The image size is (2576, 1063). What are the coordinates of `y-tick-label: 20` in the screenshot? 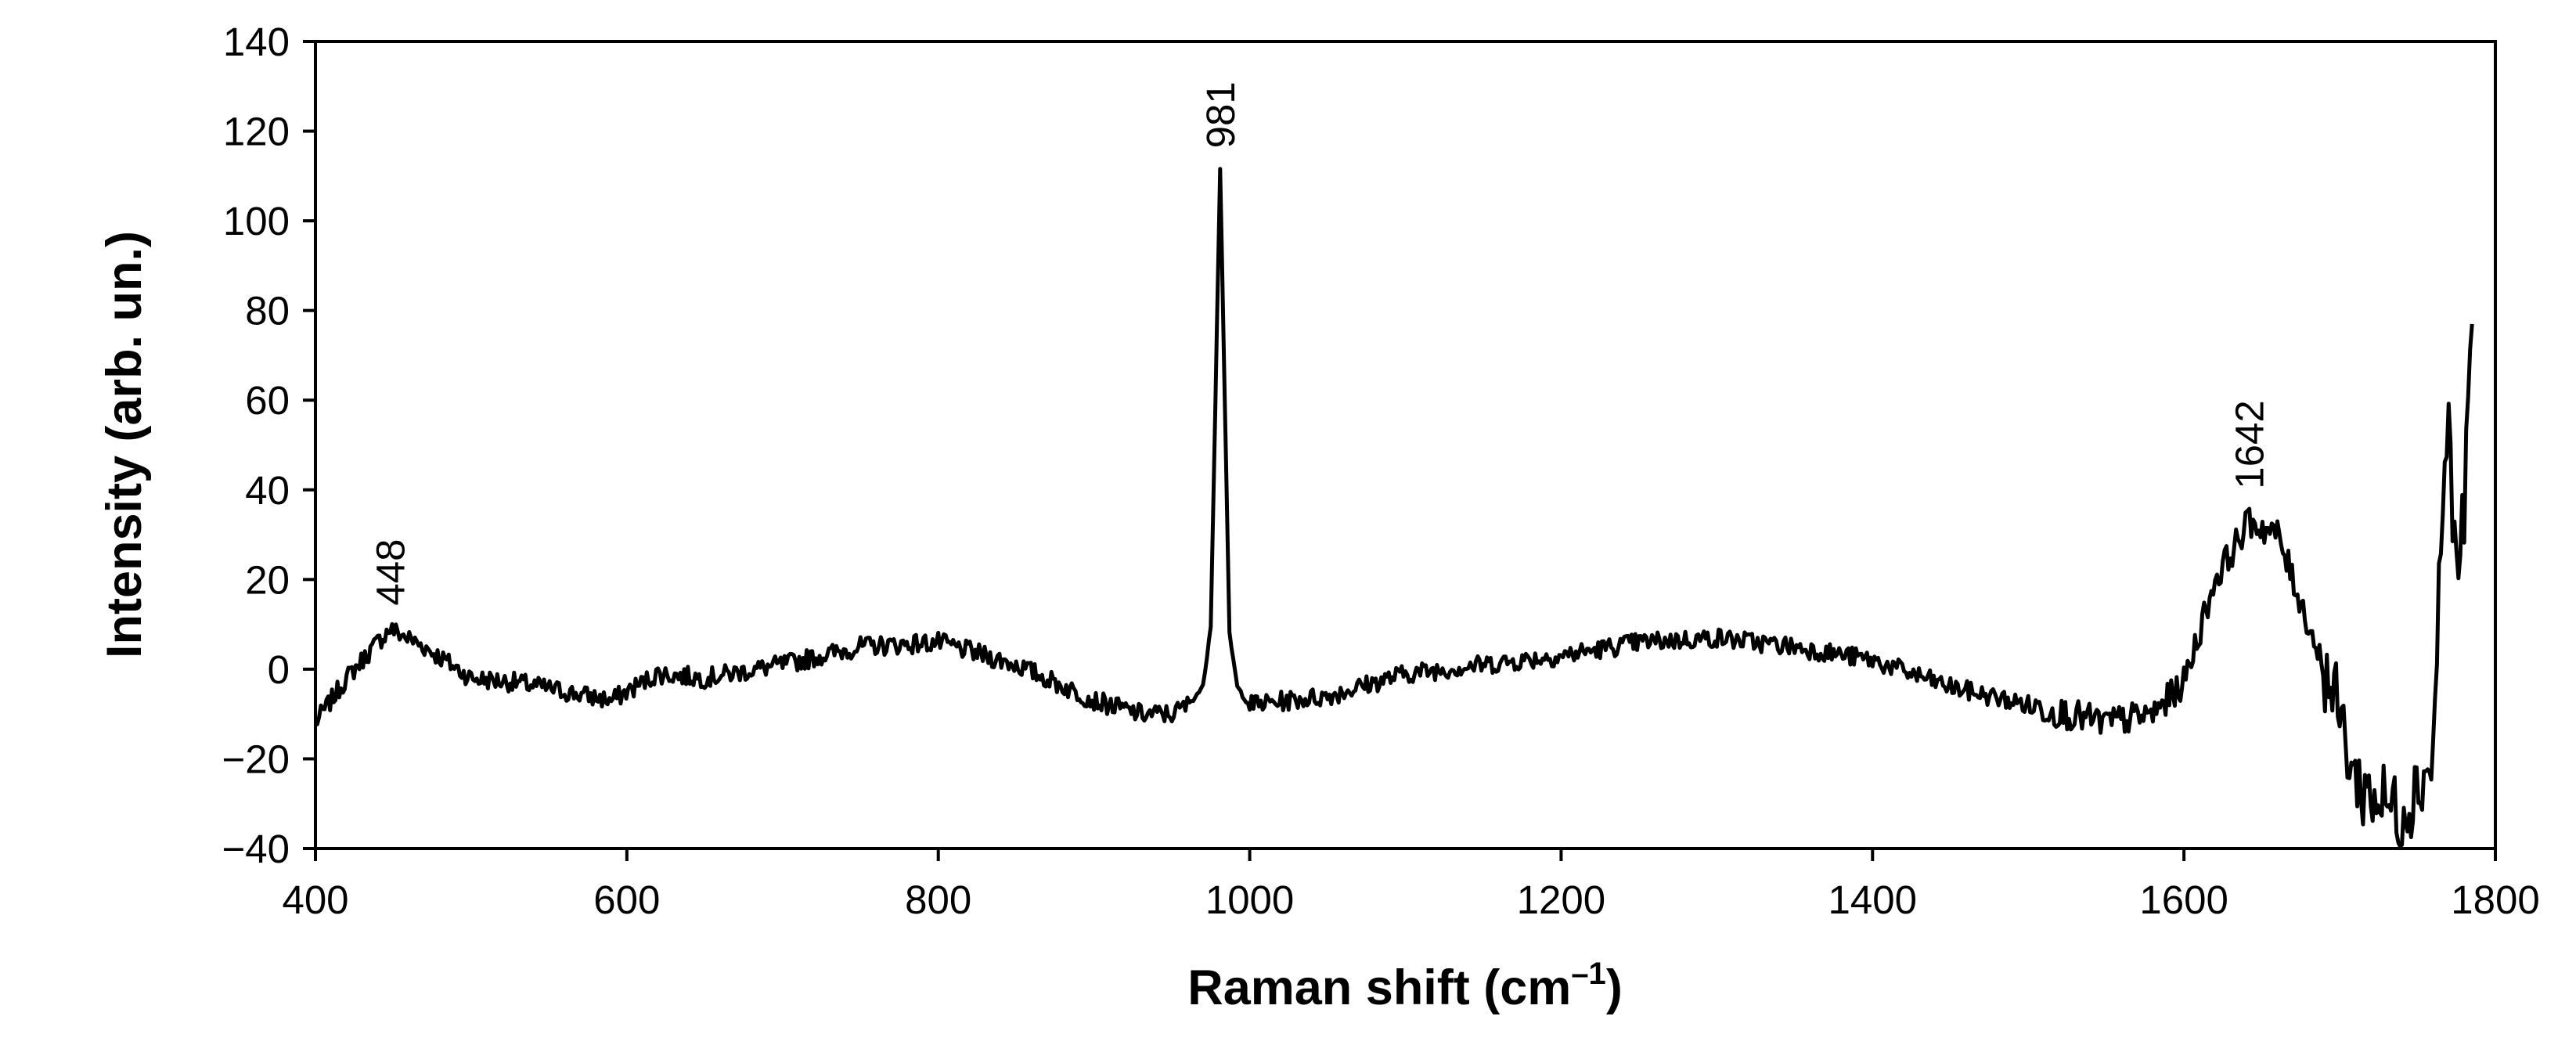 It's located at (267, 579).